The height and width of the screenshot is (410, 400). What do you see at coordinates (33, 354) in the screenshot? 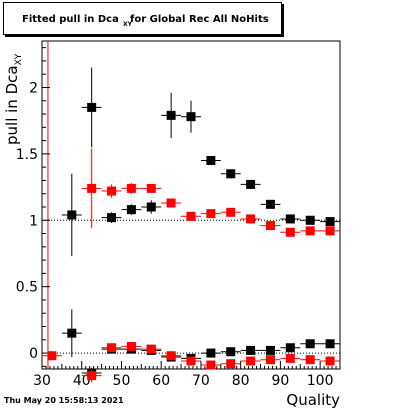
I see `y-tick-label: 0` at bounding box center [33, 354].